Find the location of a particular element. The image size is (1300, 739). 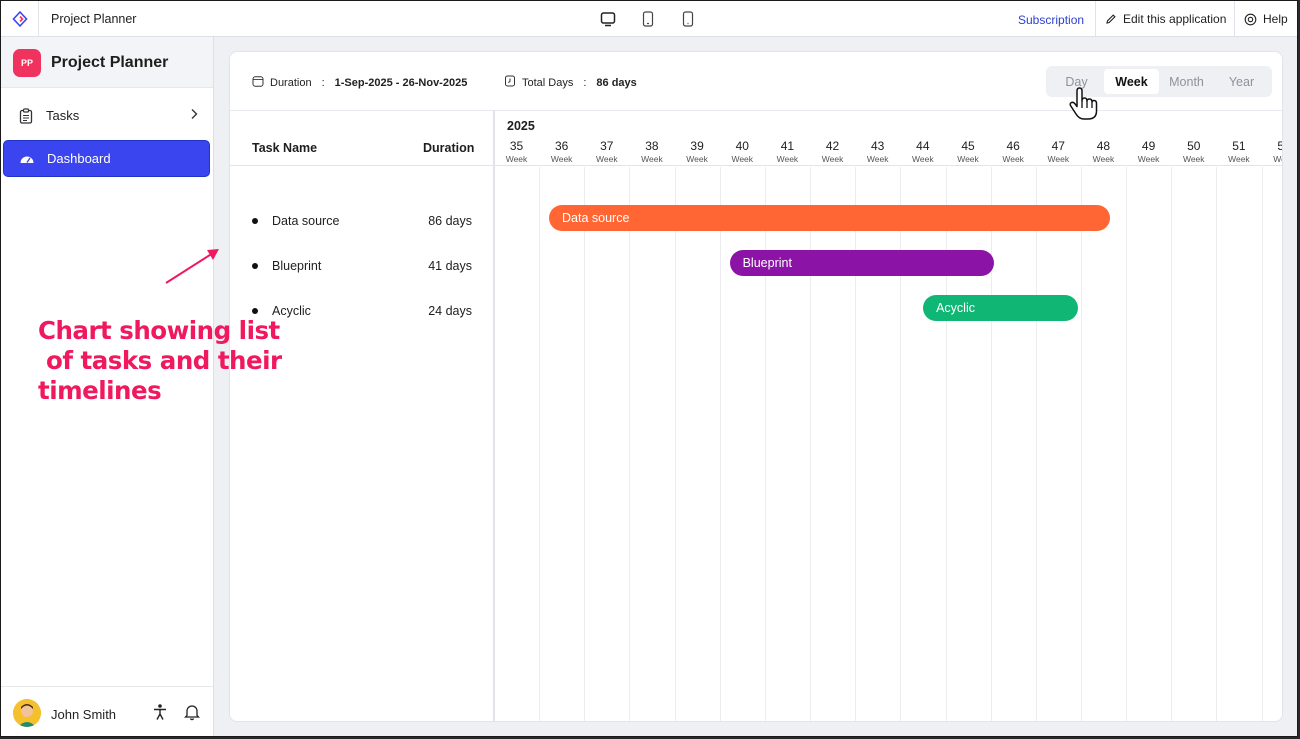

column-header-task-name: Task Name is located at coordinates (285, 148).